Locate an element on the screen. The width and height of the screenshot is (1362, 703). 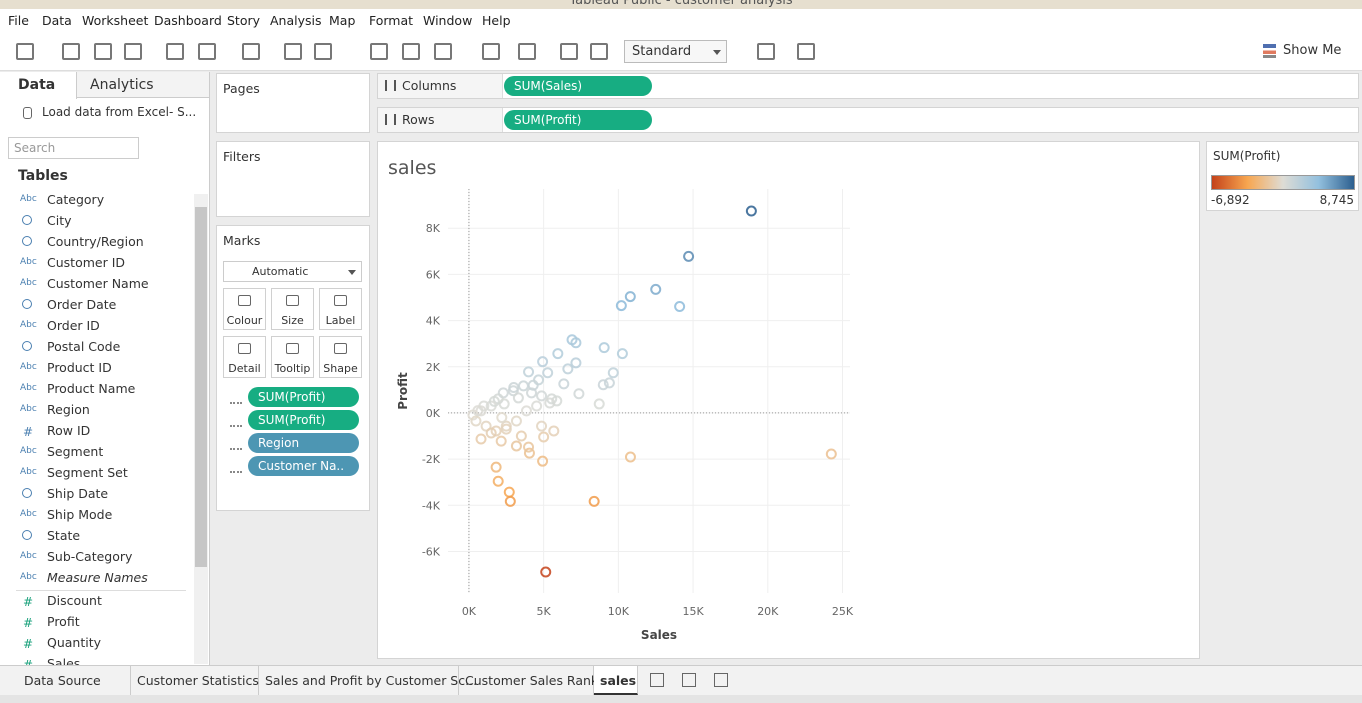
field: Discount is located at coordinates (74, 600).